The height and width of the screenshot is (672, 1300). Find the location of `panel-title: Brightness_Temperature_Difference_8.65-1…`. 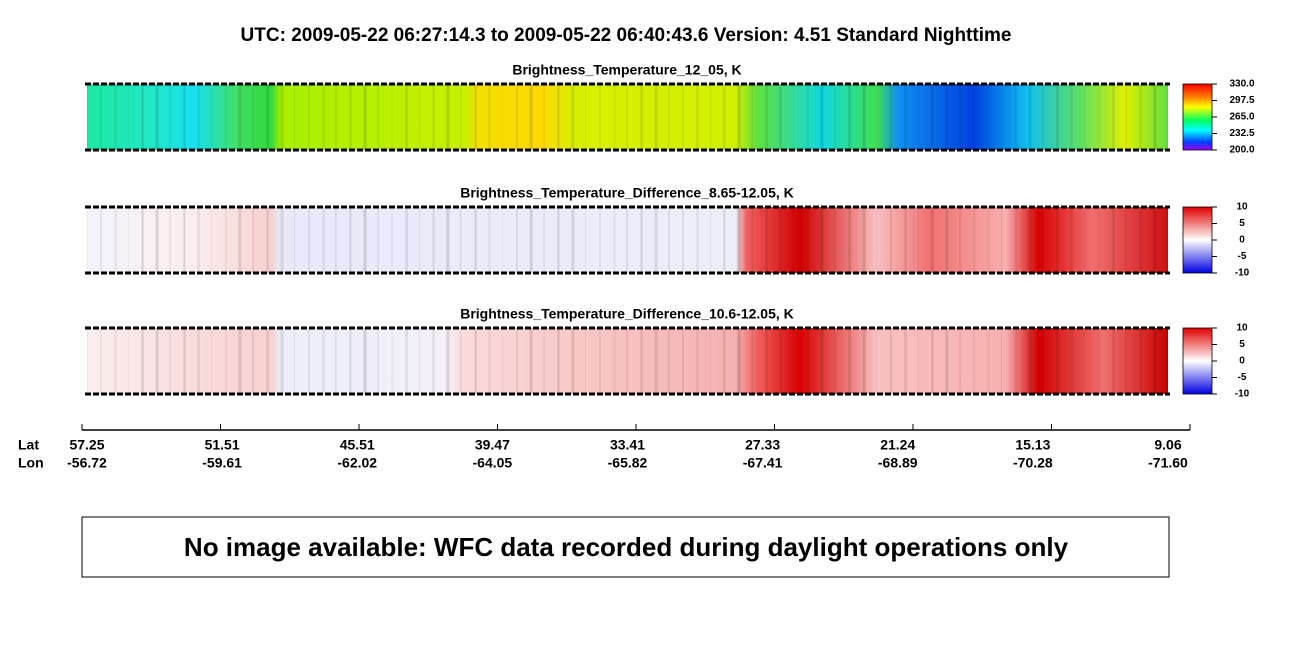

panel-title: Brightness_Temperature_Difference_8.65-1… is located at coordinates (627, 193).